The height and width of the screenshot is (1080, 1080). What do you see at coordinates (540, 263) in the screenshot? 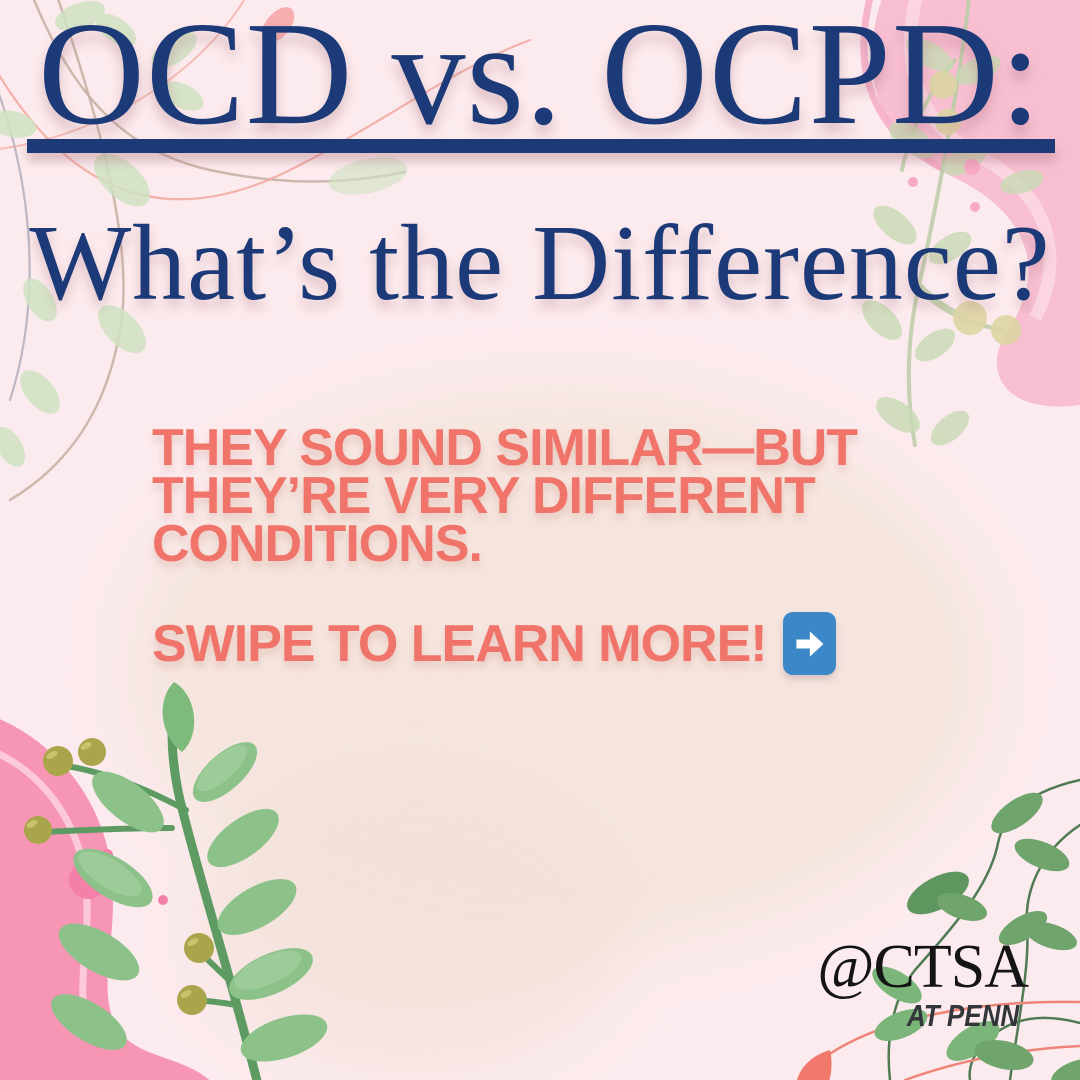
I see `post-subtitle: What’s the Difference?` at bounding box center [540, 263].